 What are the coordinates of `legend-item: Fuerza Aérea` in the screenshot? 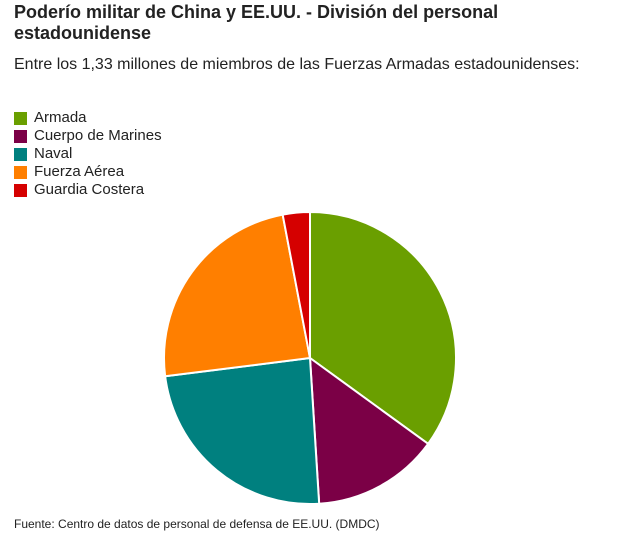 It's located at (88, 172).